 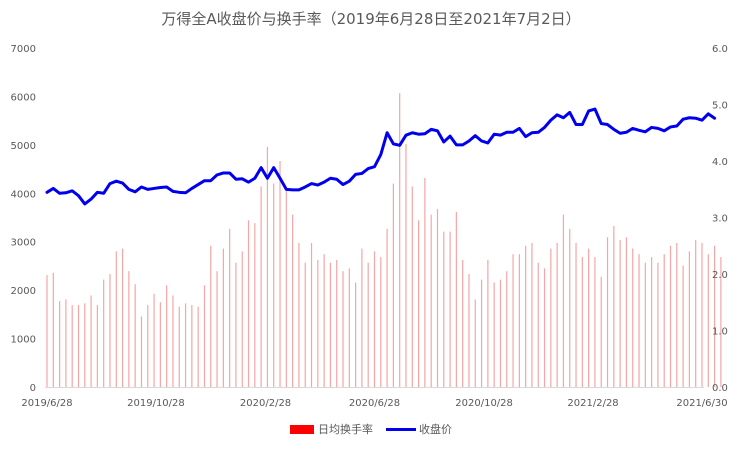 What do you see at coordinates (720, 106) in the screenshot?
I see `y-right-tick-label: 5.0` at bounding box center [720, 106].